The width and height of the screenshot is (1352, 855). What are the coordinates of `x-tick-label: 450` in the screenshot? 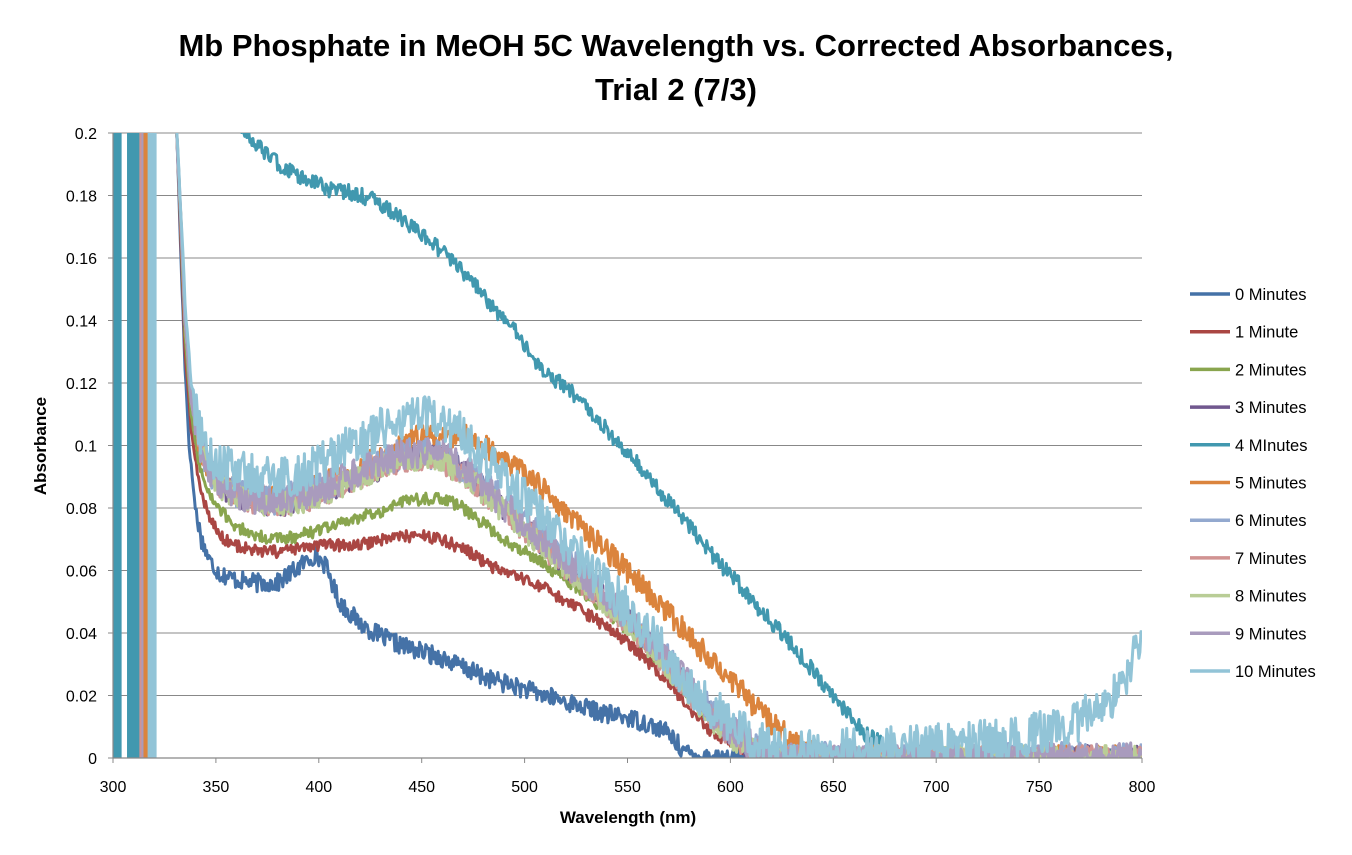 It's located at (421, 787).